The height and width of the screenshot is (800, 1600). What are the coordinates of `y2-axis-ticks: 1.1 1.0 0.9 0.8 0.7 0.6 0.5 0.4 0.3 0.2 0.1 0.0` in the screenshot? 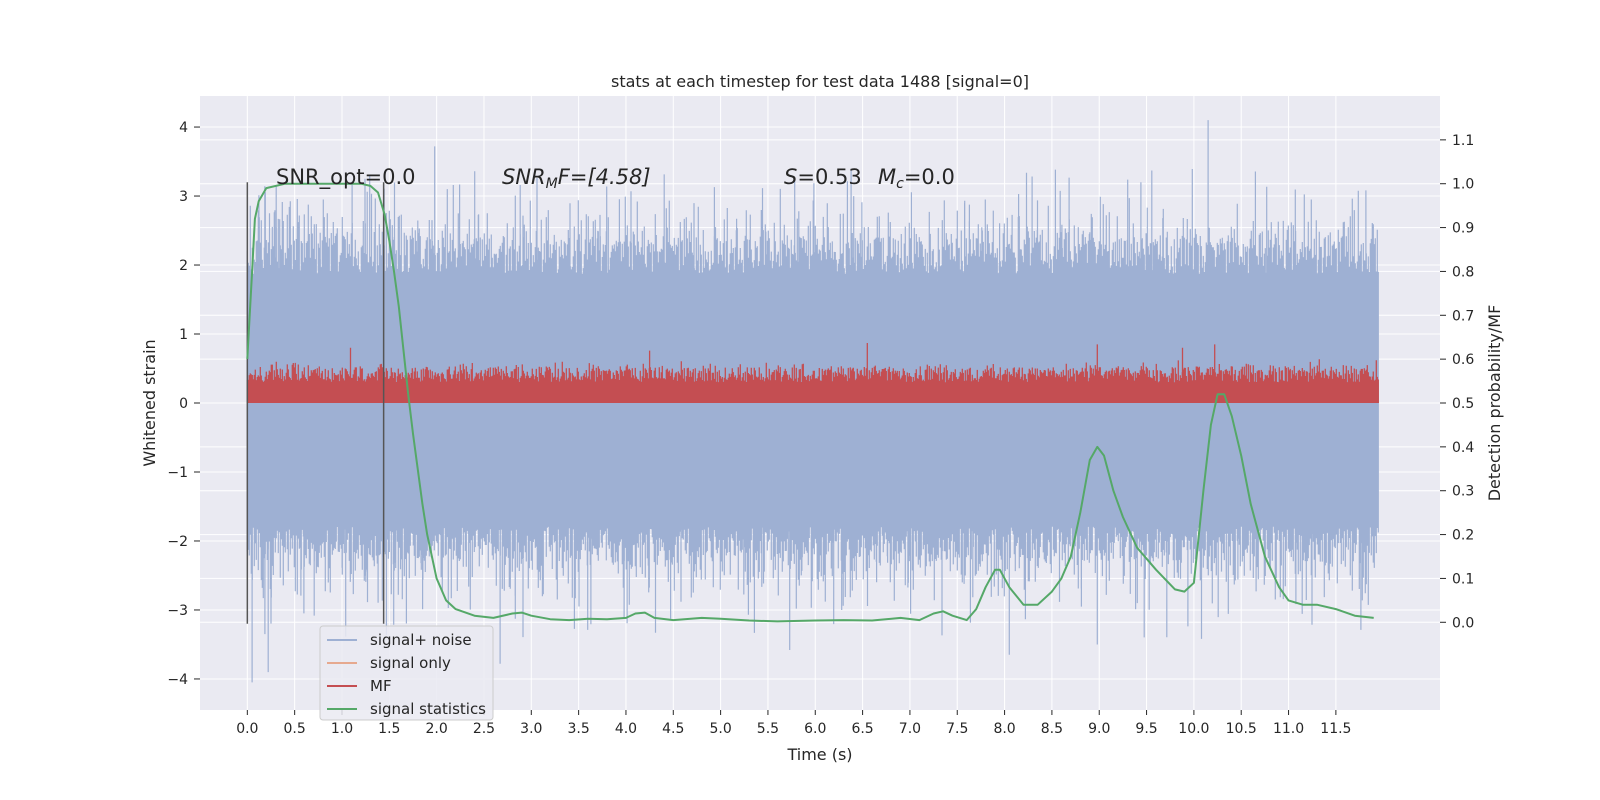 It's located at (1457, 382).